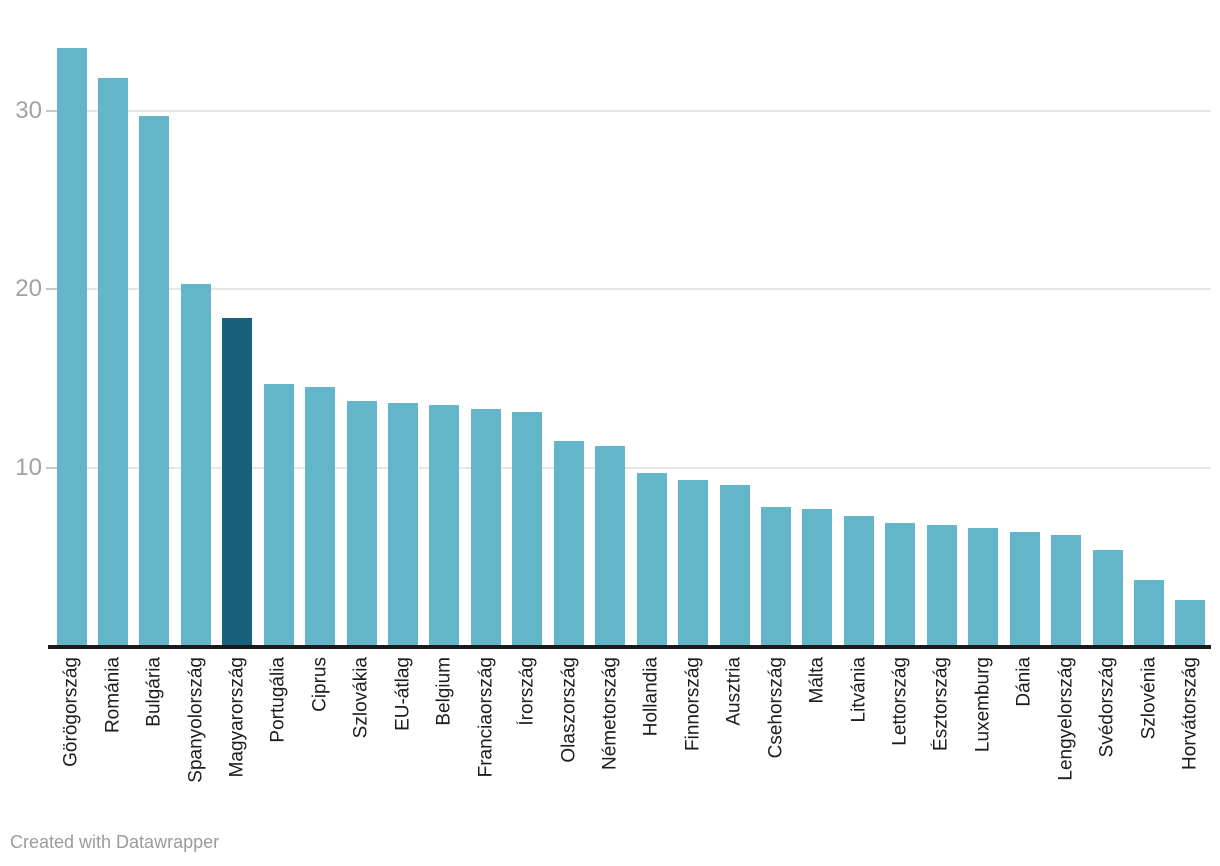 This screenshot has width=1220, height=866. I want to click on y-tick-label-20: 20, so click(28, 288).